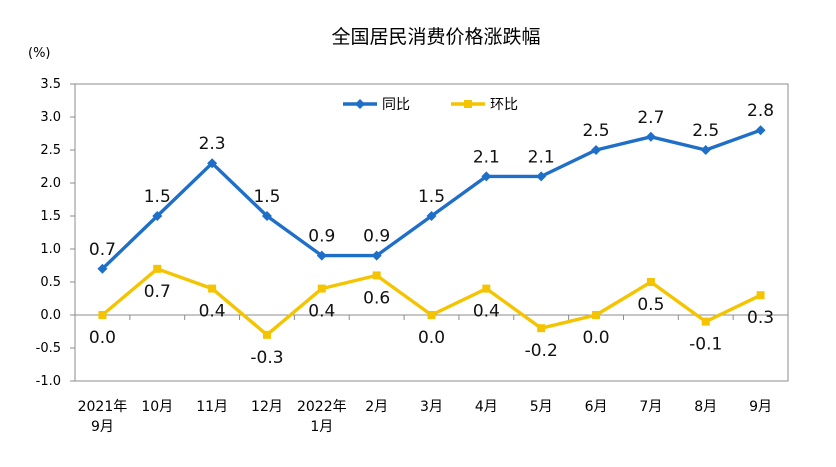 The width and height of the screenshot is (836, 467). What do you see at coordinates (103, 407) in the screenshot?
I see `x-tick-label: 2021年` at bounding box center [103, 407].